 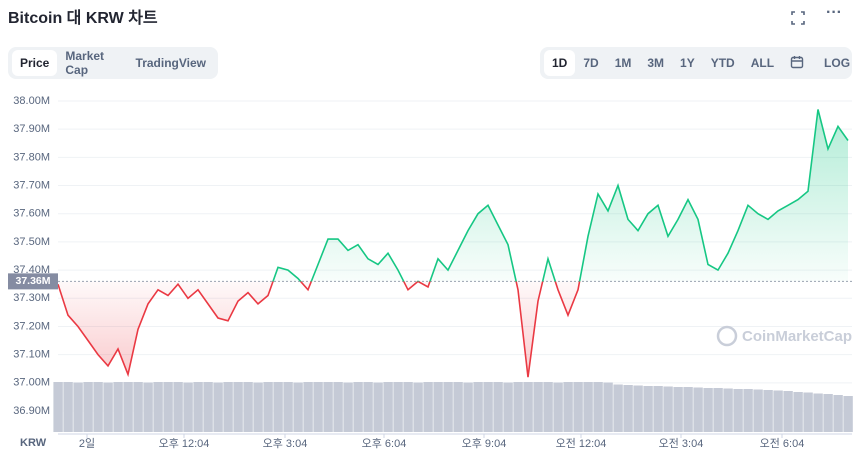 What do you see at coordinates (31, 326) in the screenshot?
I see `y-tick-label: 37.20M` at bounding box center [31, 326].